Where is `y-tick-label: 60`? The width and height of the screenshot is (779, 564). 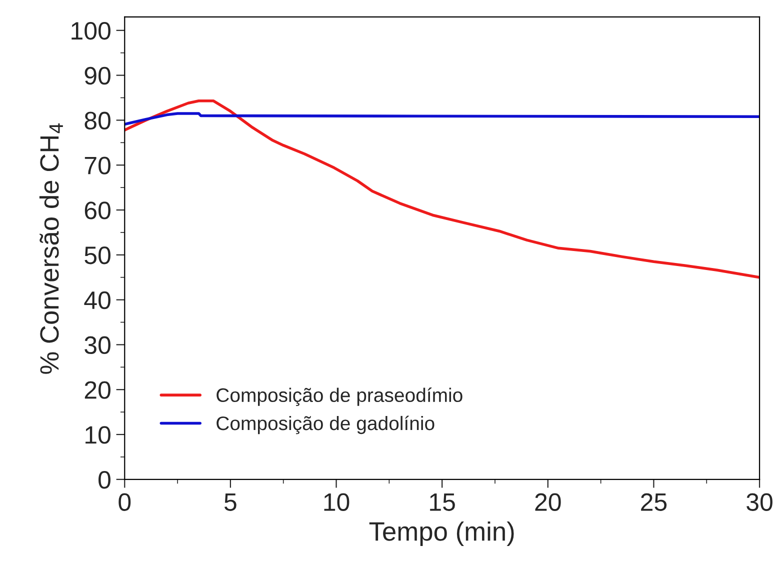
y-tick-label: 60 is located at coordinates (97, 211).